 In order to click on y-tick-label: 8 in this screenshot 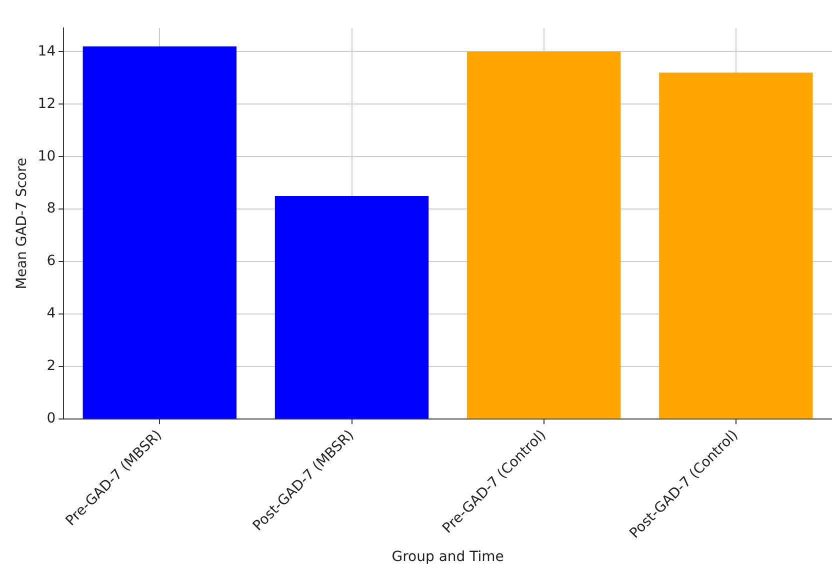, I will do `click(51, 208)`.